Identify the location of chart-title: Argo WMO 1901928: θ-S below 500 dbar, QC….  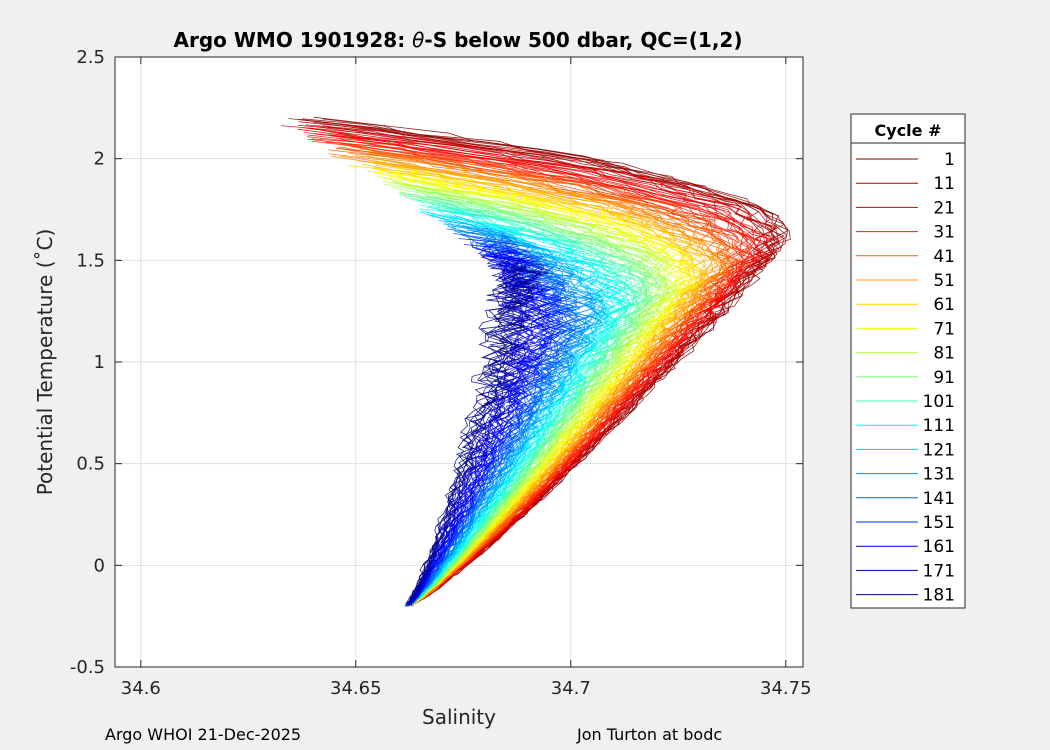
(458, 40).